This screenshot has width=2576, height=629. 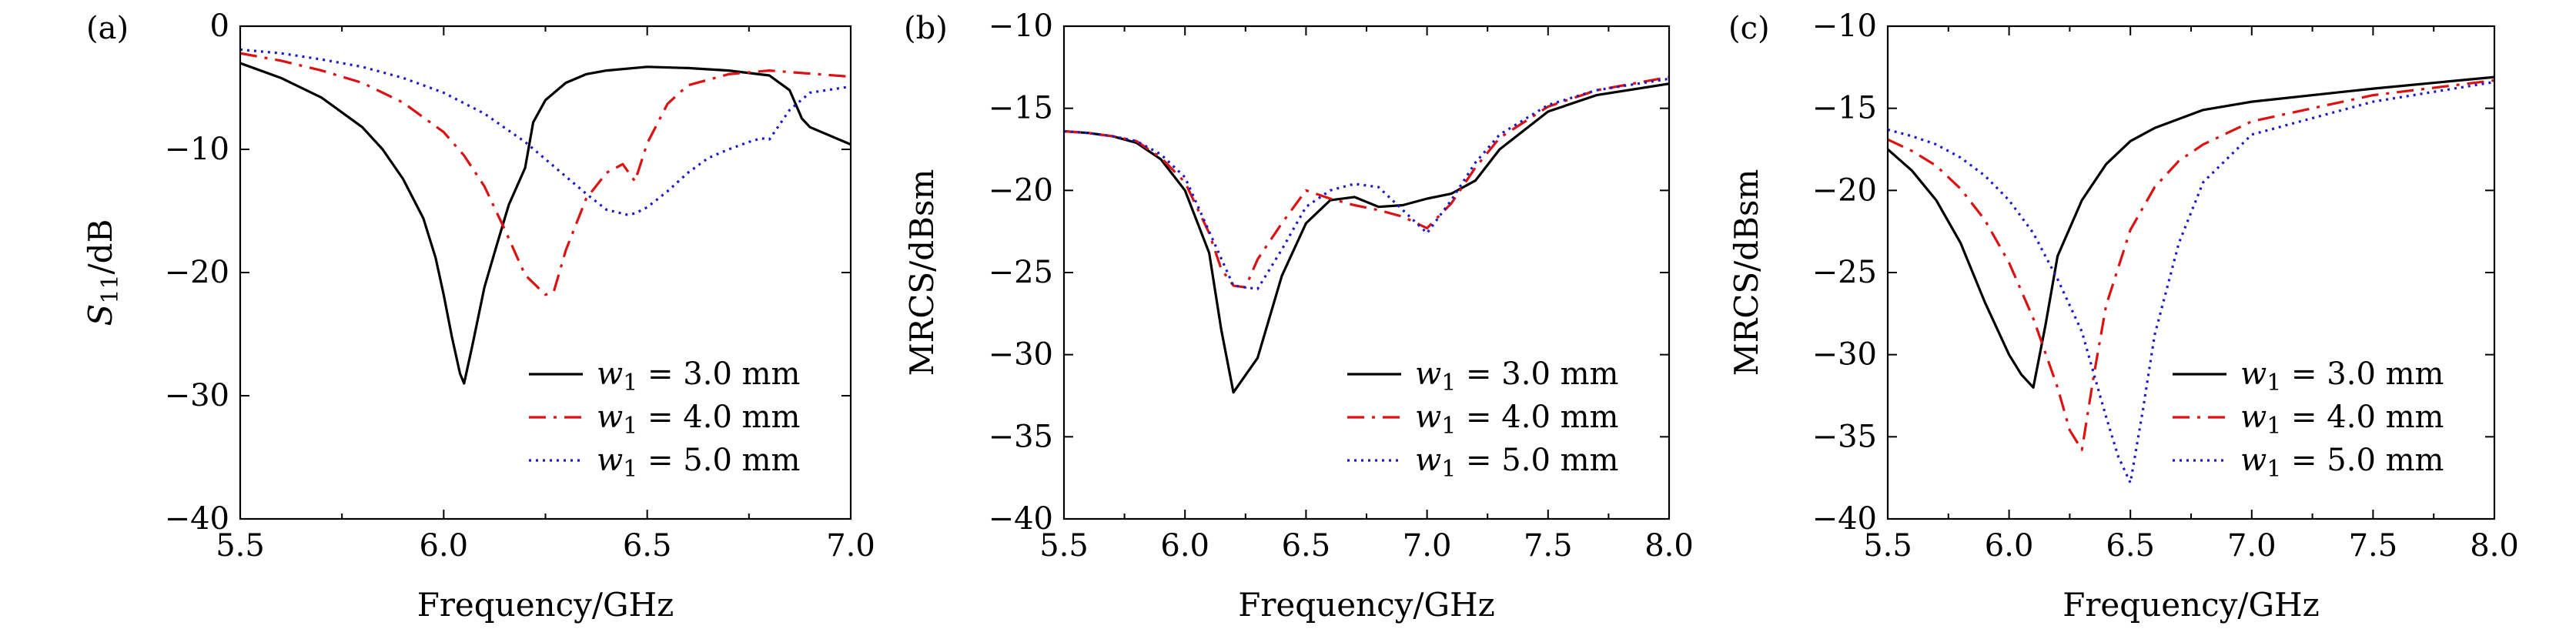 I want to click on panel-label: (c), so click(x=1749, y=28).